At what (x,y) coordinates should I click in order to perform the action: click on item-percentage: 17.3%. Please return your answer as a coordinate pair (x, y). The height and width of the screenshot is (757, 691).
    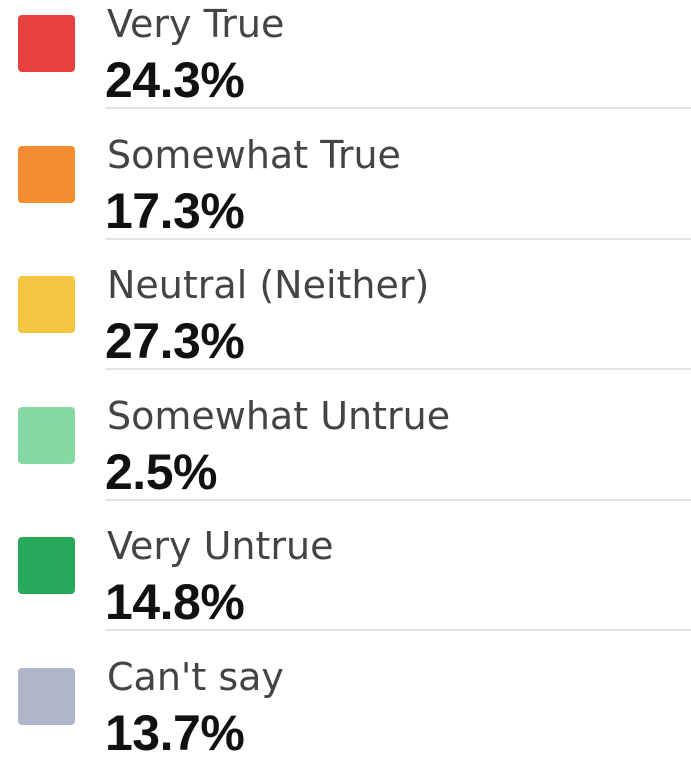
    Looking at the image, I should click on (175, 210).